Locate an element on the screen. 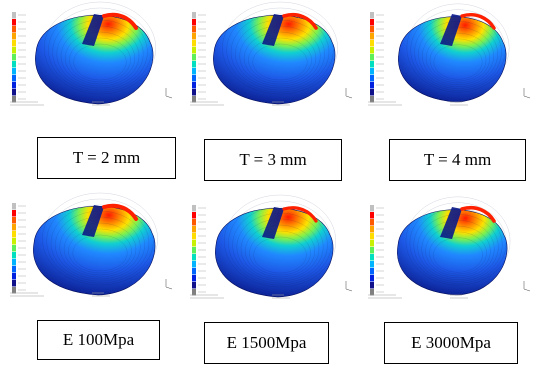  fea-panel-t4 is located at coordinates (446, 54).